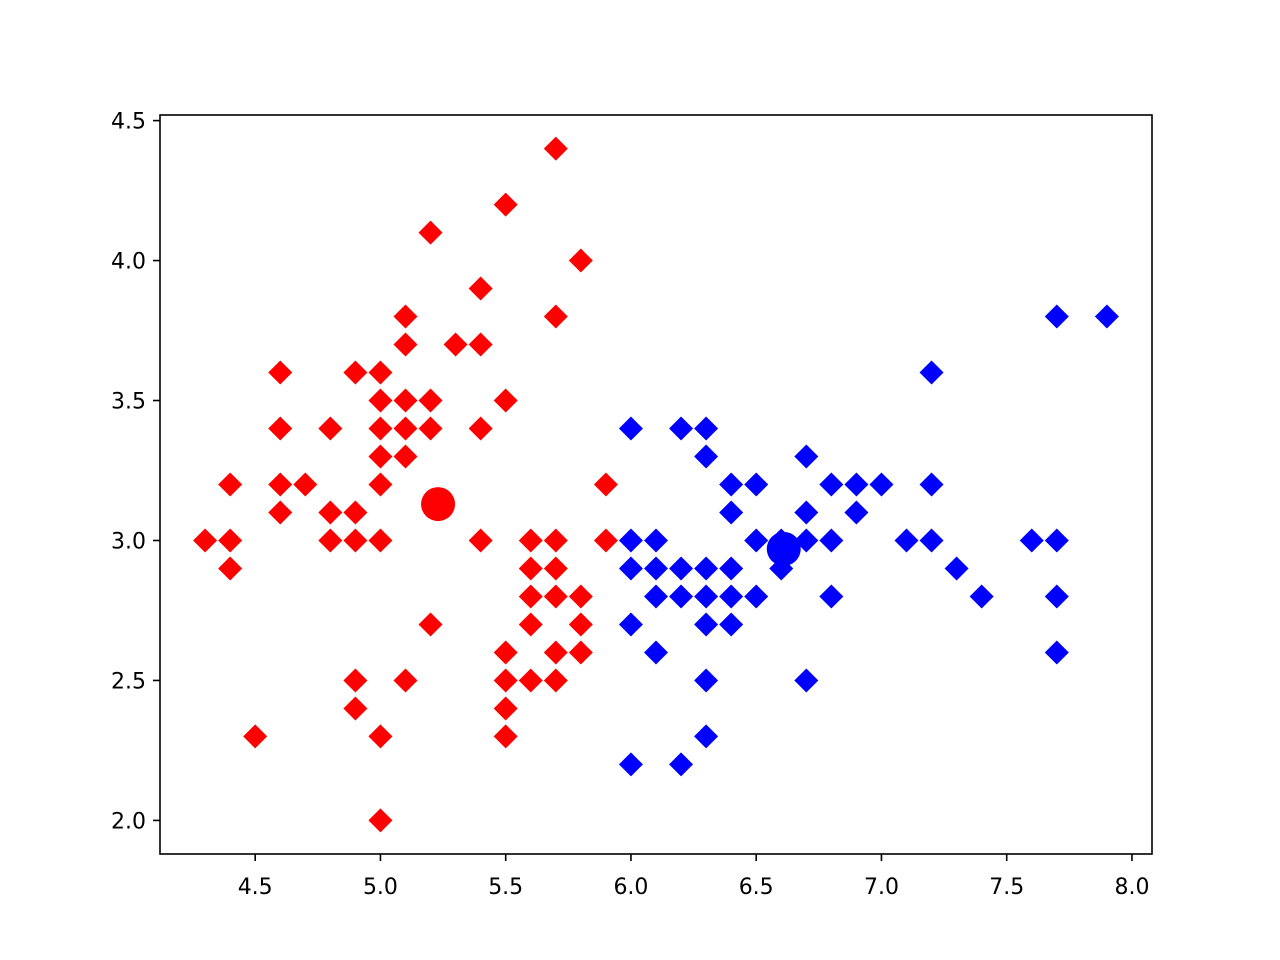  Describe the element at coordinates (611, 526) in the screenshot. I see `centroid-marks` at that location.